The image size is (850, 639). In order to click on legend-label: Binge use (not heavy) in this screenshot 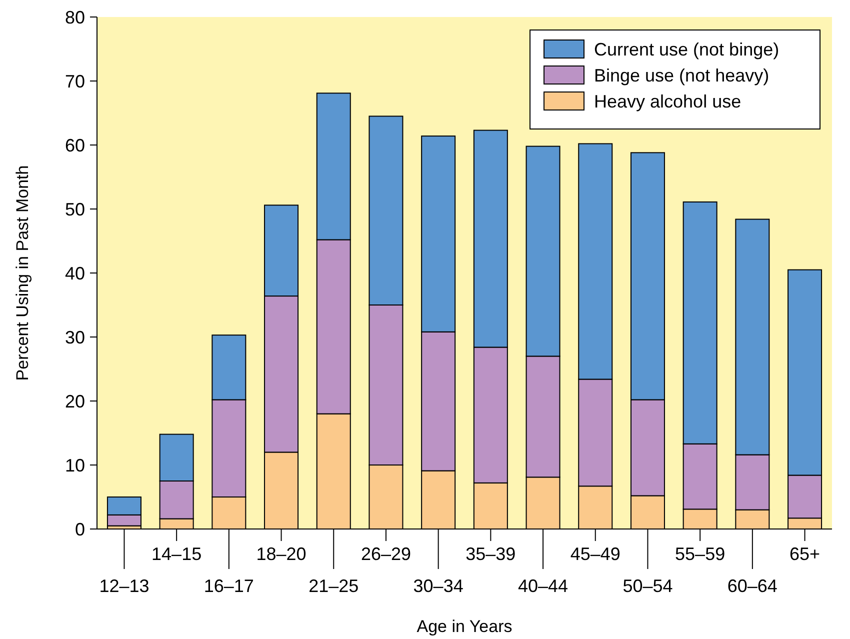, I will do `click(682, 75)`.